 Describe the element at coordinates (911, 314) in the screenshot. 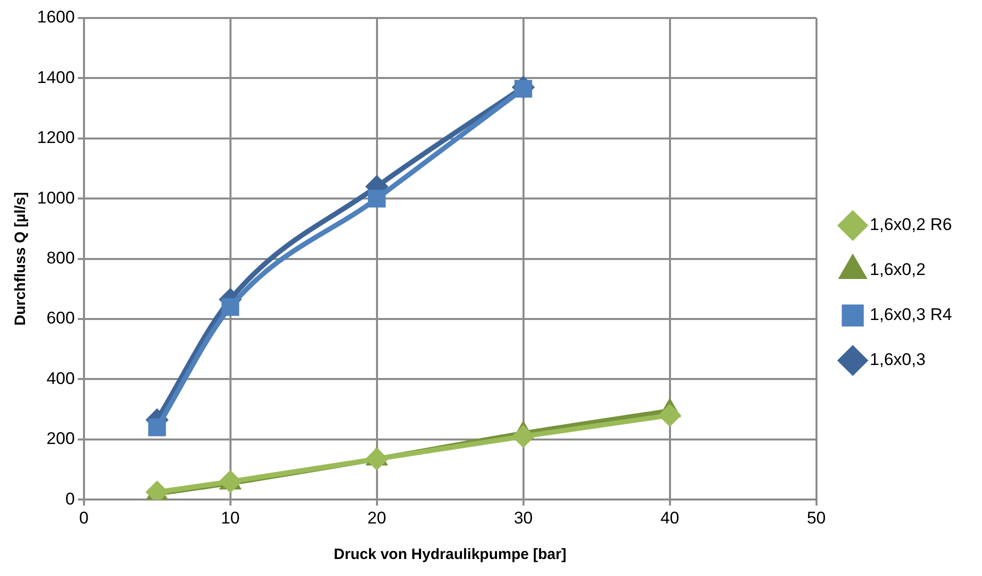

I see `legend-label: 1,6x0,3 R4` at that location.